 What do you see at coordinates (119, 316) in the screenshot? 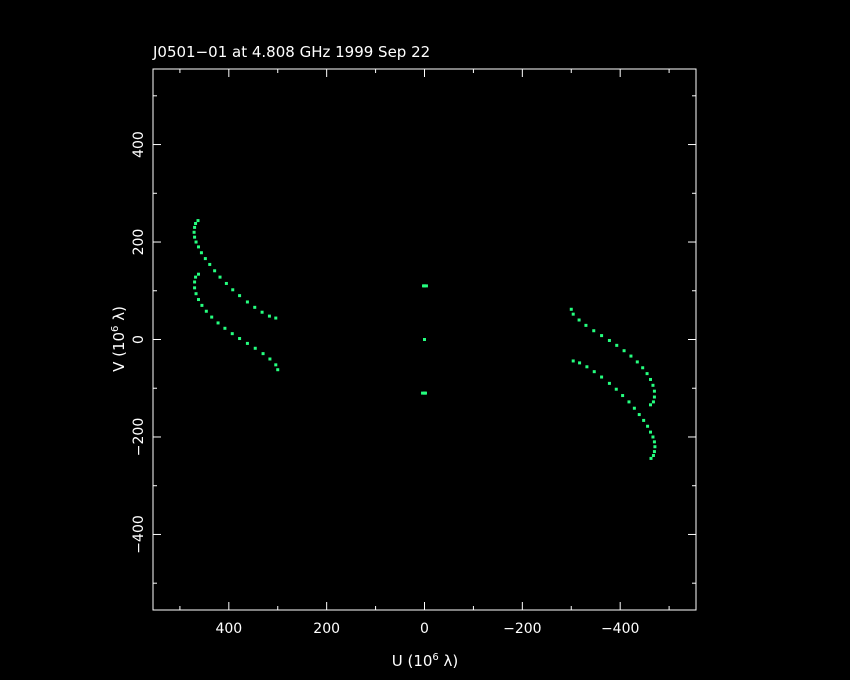
I see `y-axis-label-suffix: λ)` at bounding box center [119, 316].